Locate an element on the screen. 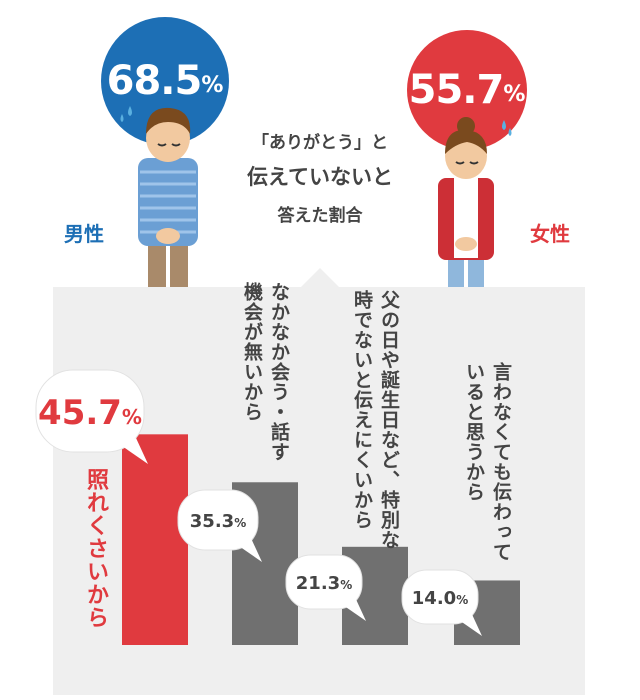 The height and width of the screenshot is (700, 640). men-label: 男性 is located at coordinates (84, 234).